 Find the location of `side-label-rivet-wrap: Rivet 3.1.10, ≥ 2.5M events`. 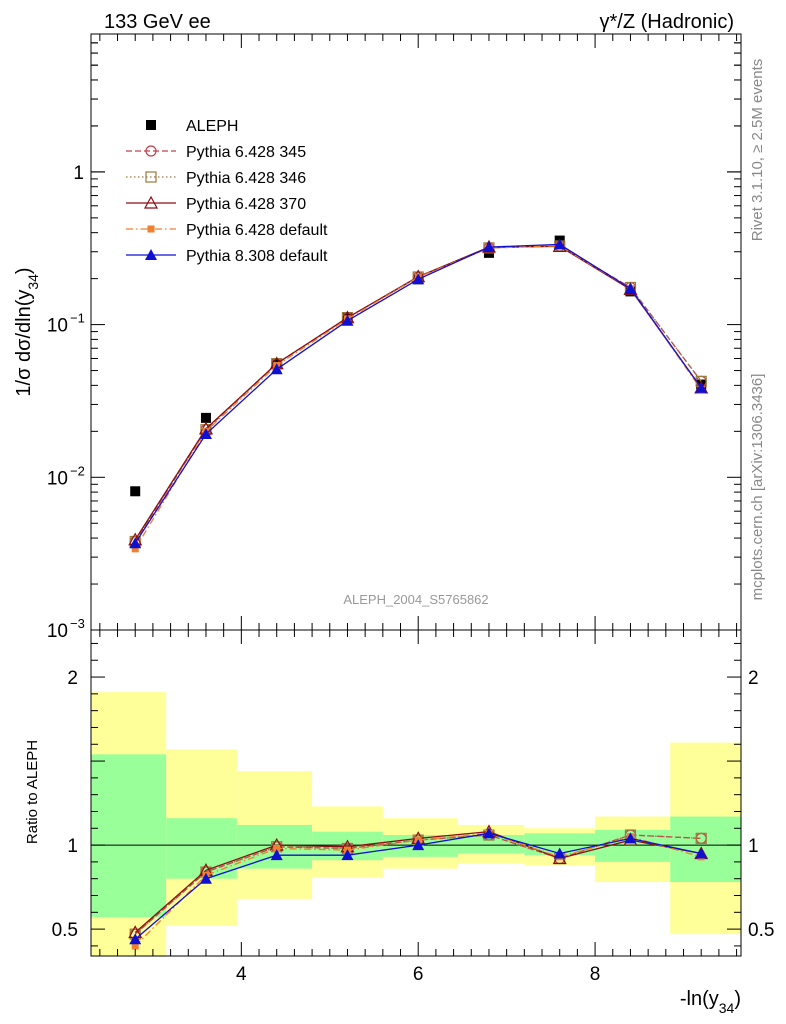

side-label-rivet-wrap: Rivet 3.1.10, ≥ 2.5M events is located at coordinates (757, 150).